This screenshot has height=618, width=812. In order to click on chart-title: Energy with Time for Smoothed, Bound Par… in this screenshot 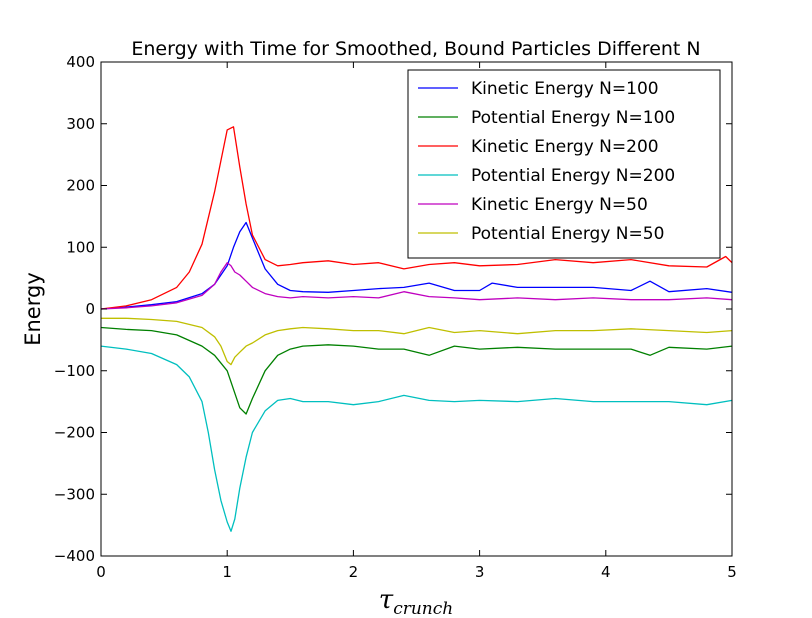, I will do `click(415, 49)`.